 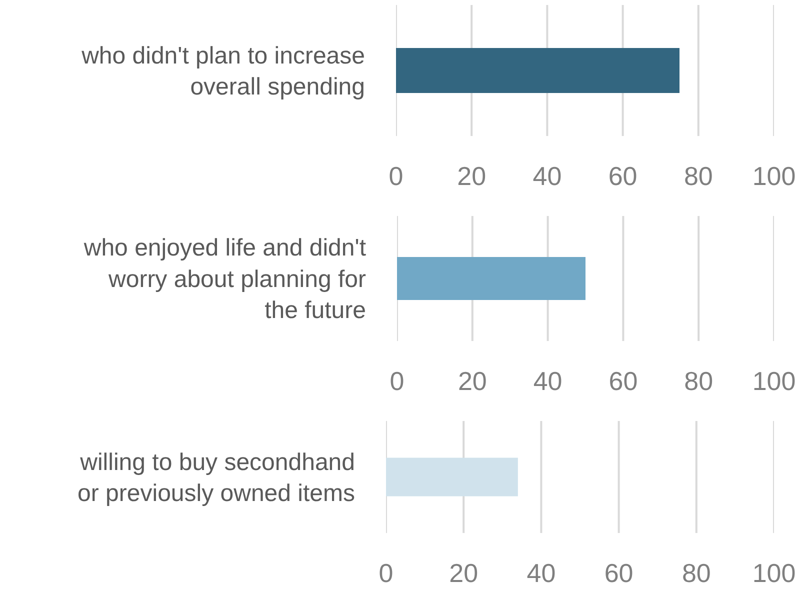 What do you see at coordinates (222, 71) in the screenshot?
I see `y-tick-label: who didn't plan to increase overall spending` at bounding box center [222, 71].